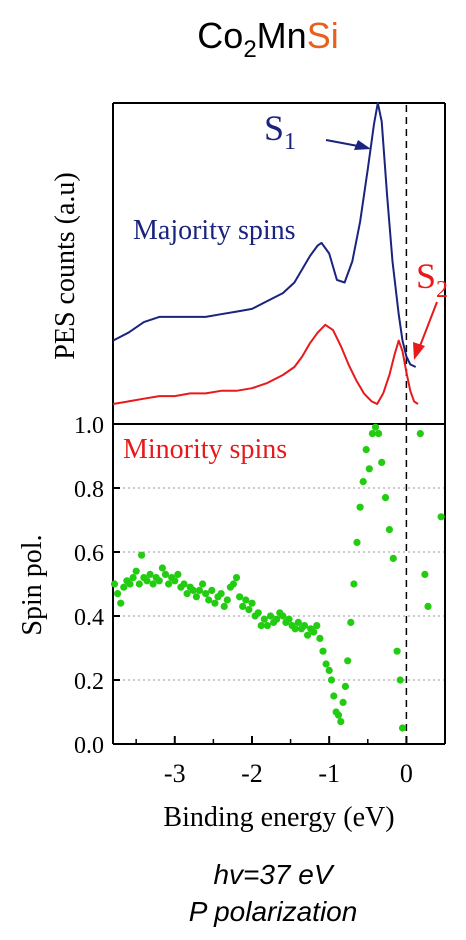 The height and width of the screenshot is (940, 466). I want to click on spin-yticks: 0.0 0.2 0.4 0.6 0.8 1.0, so click(97, 586).